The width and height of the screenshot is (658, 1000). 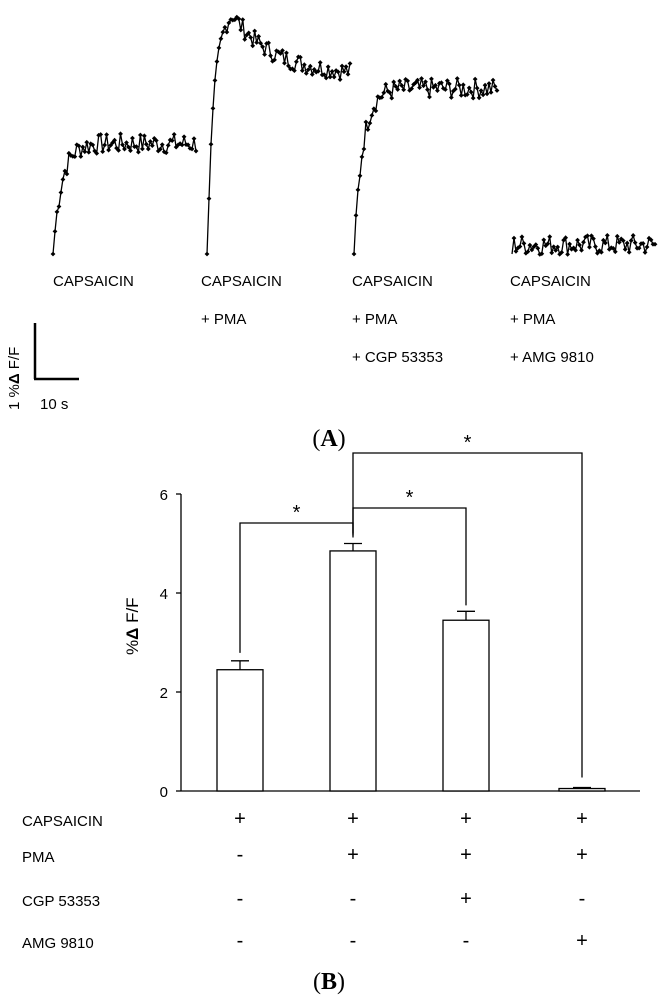 I want to click on trace-markers, so click(x=584, y=244).